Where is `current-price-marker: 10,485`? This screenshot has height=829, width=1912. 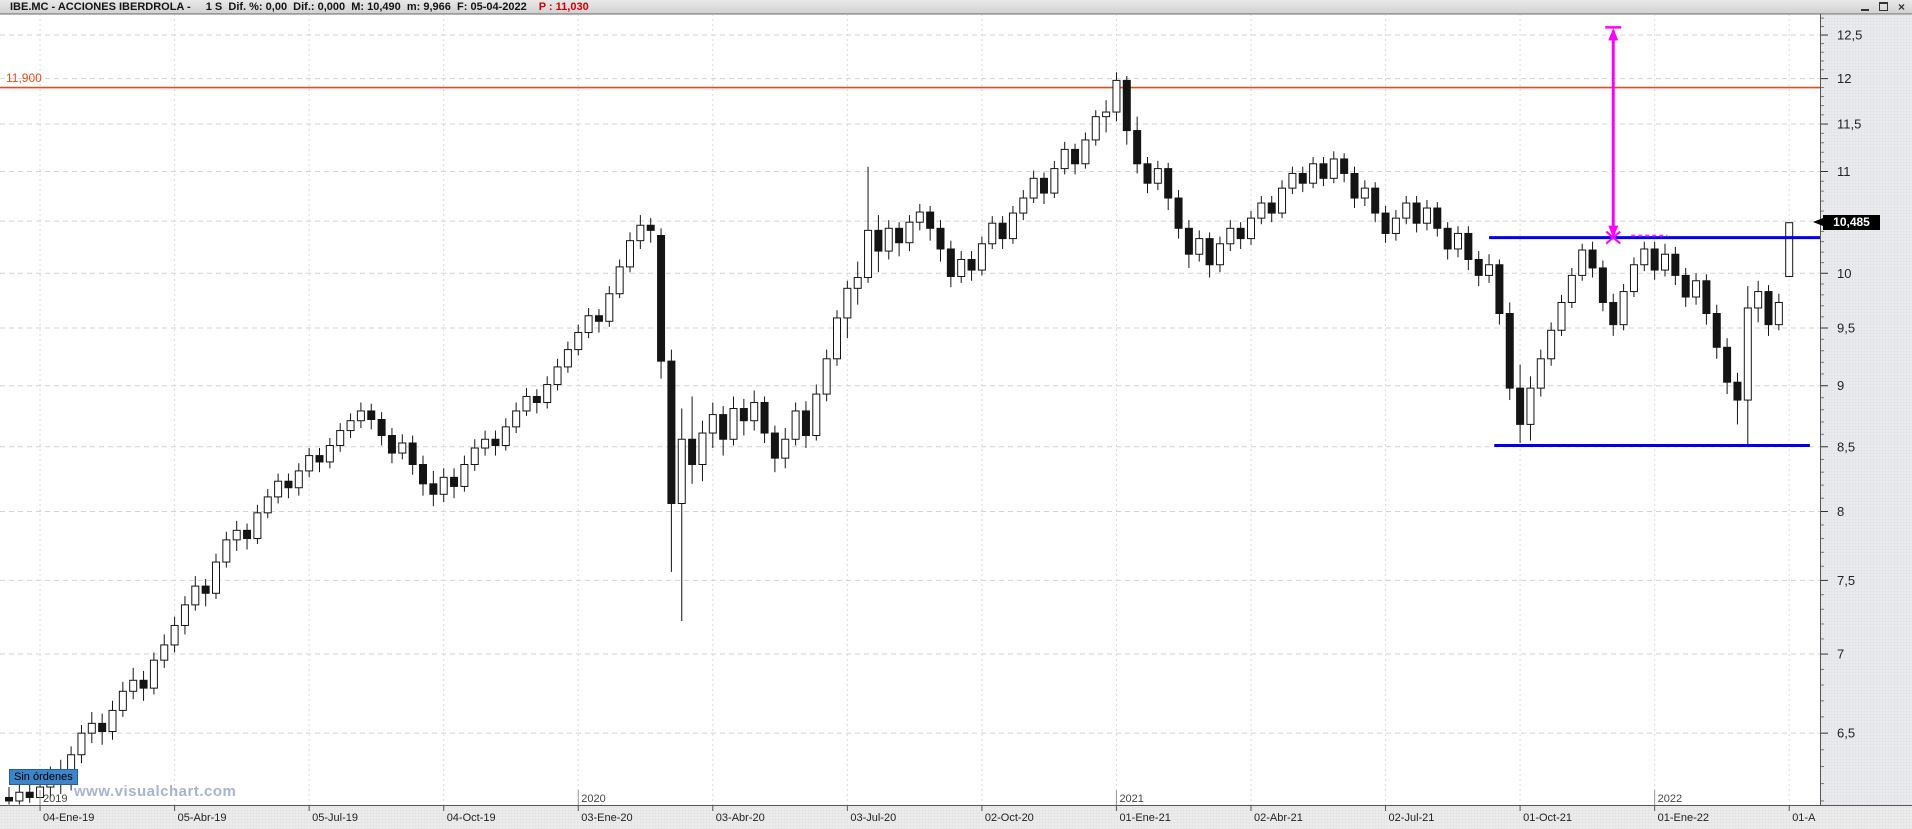 current-price-marker: 10,485 is located at coordinates (1846, 222).